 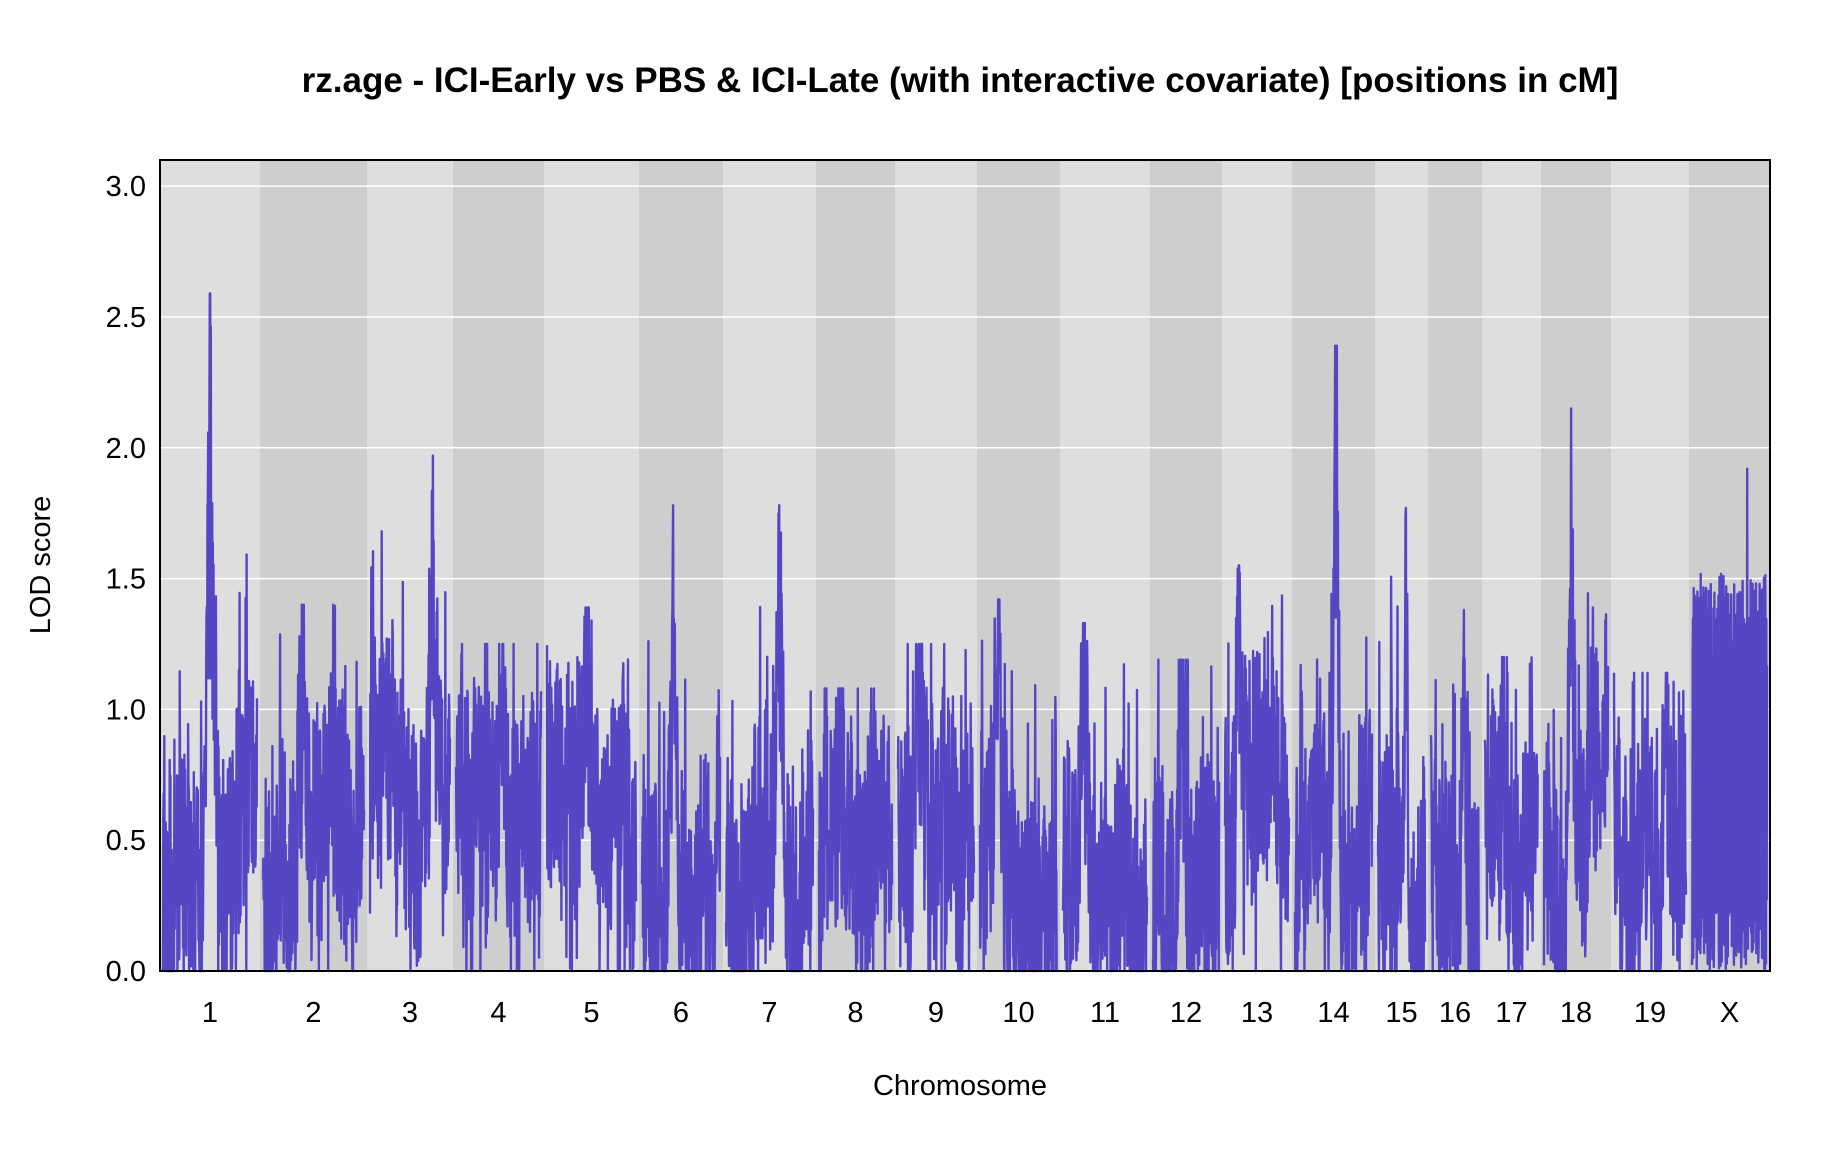 I want to click on x-tick-label-chr-8: 8, so click(x=855, y=1013).